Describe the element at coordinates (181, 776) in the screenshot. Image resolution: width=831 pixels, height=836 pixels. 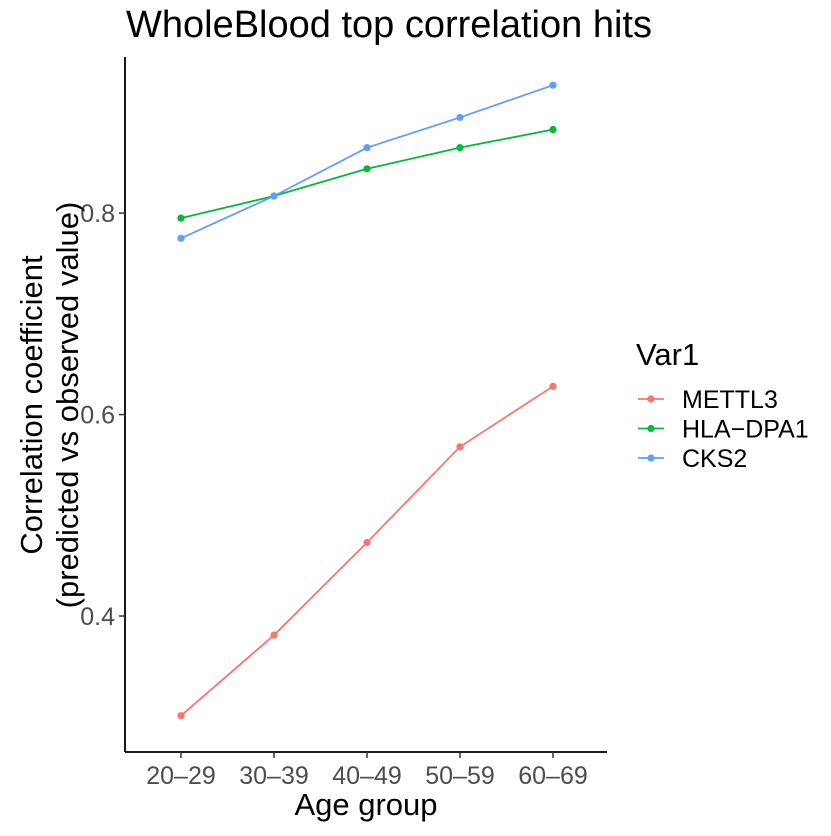
I see `x-tick-label: 20–29` at that location.